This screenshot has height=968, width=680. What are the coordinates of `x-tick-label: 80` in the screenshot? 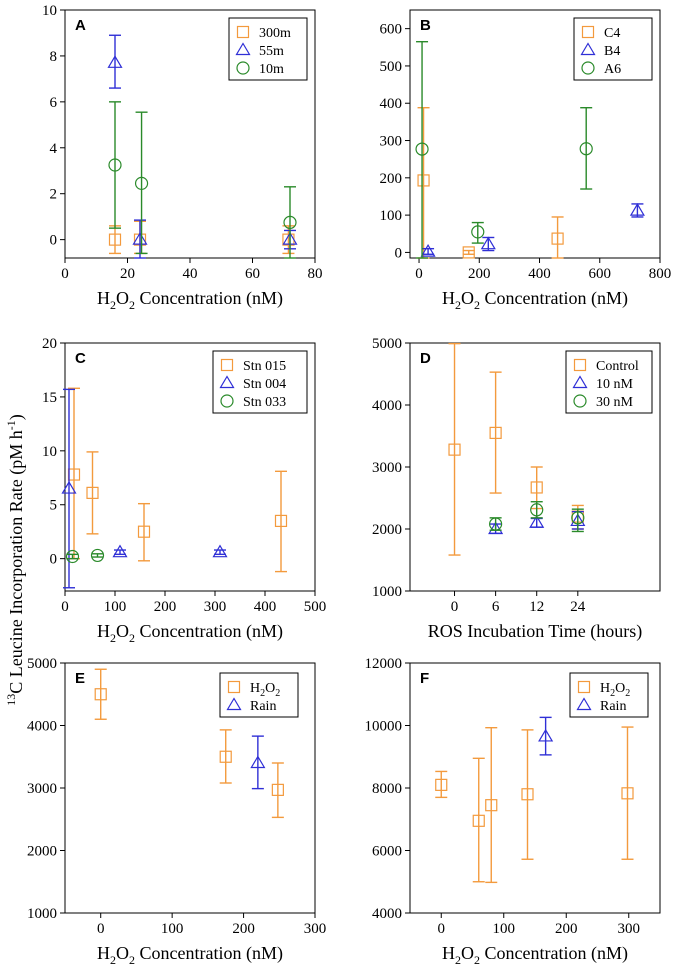 It's located at (315, 274).